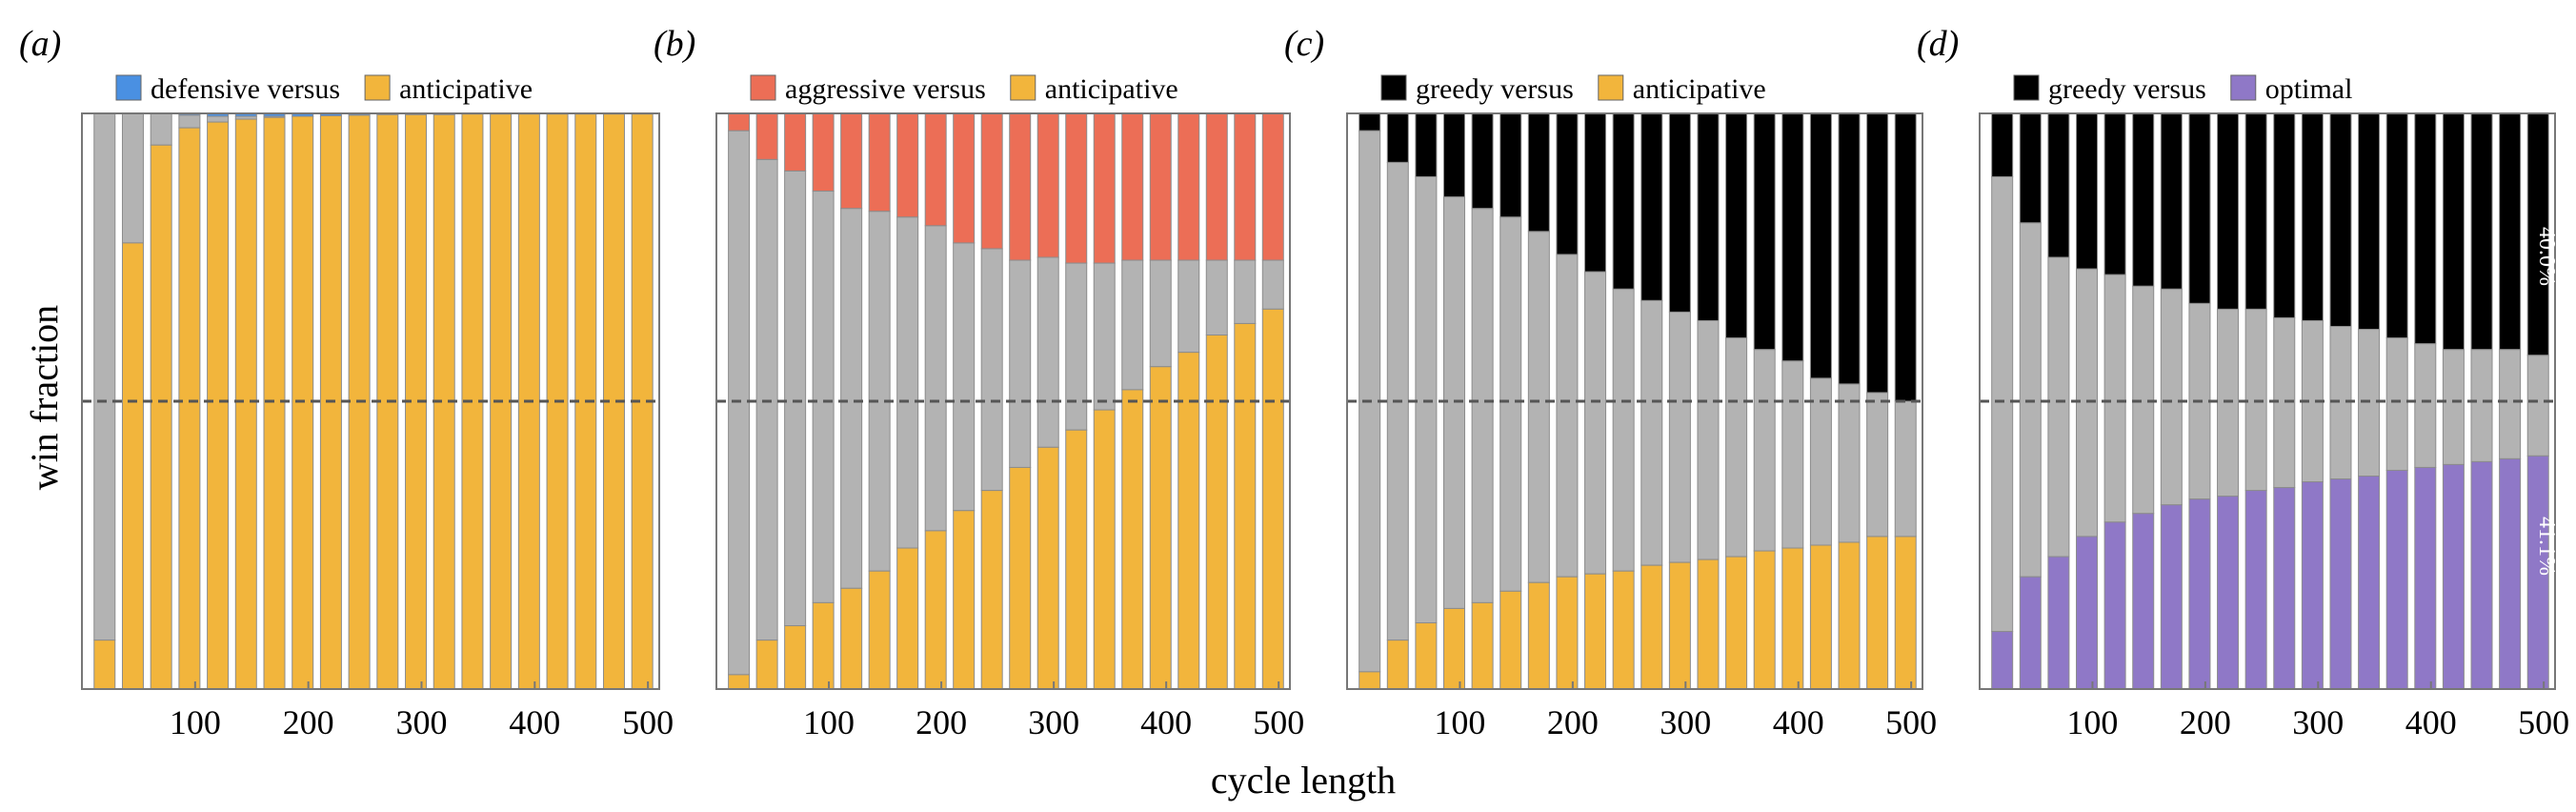  I want to click on y-axis-title: win fraction, so click(45, 397).